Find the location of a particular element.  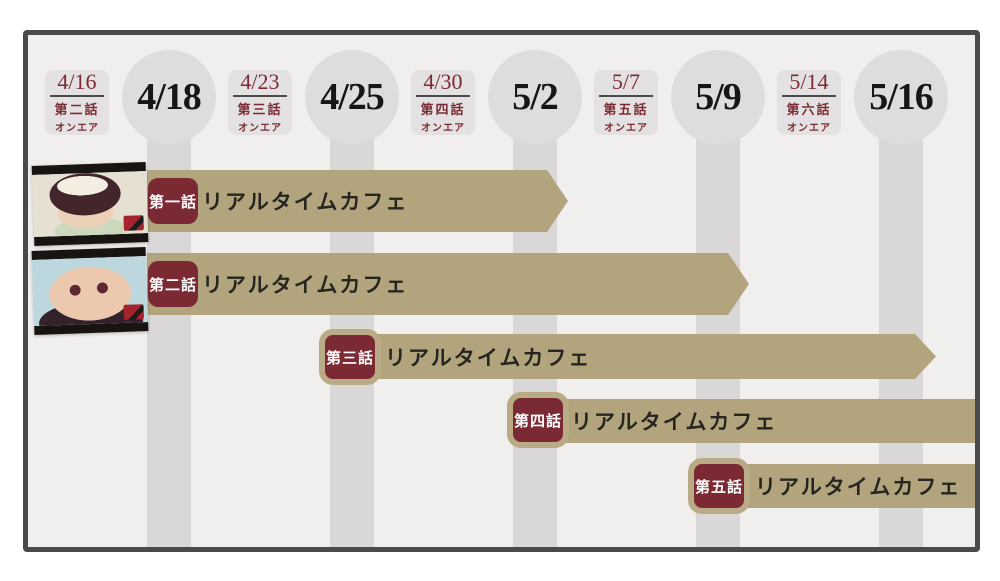

onair-date: 4/23 is located at coordinates (260, 83).